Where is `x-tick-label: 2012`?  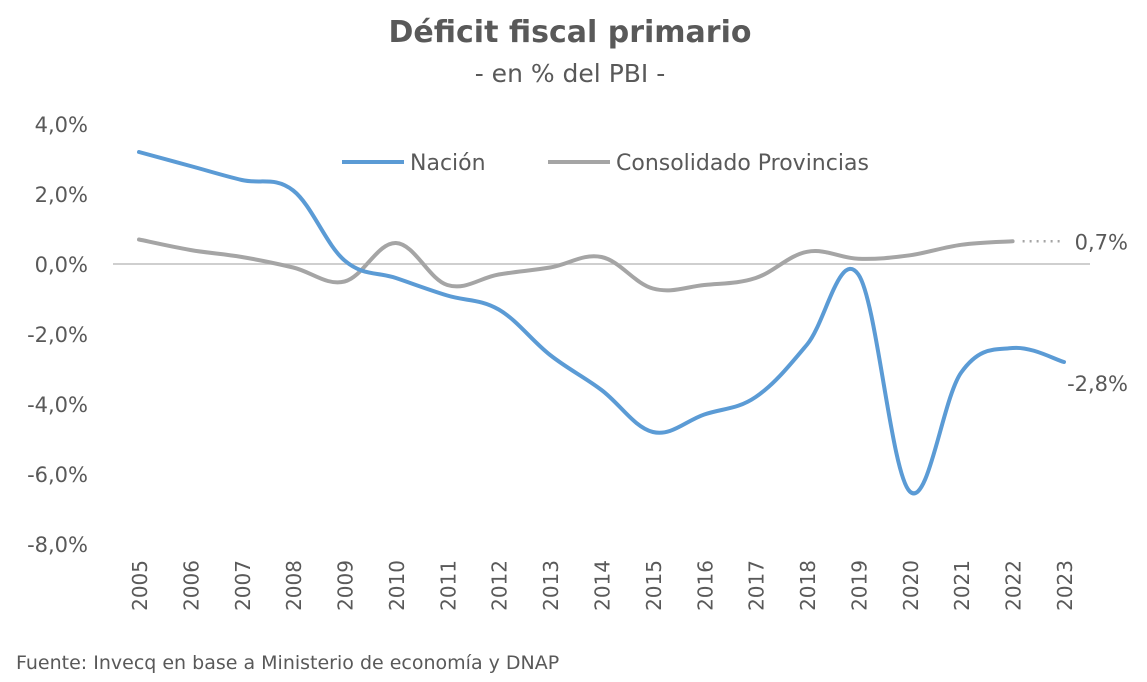 x-tick-label: 2012 is located at coordinates (500, 585).